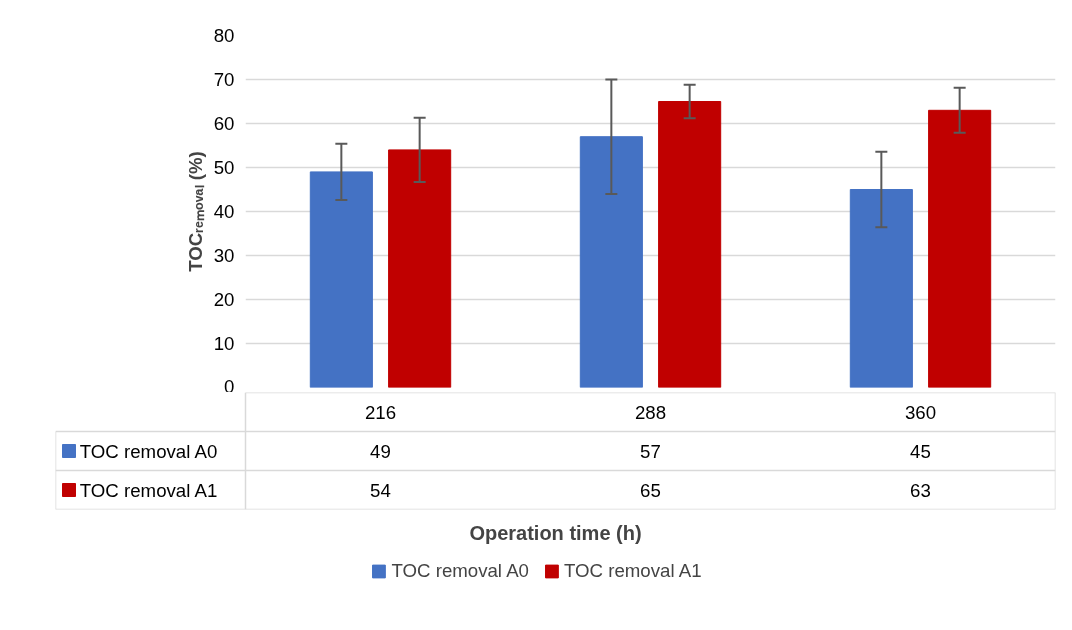  Describe the element at coordinates (555, 532) in the screenshot. I see `x-axis-title: Operation time (h)` at that location.